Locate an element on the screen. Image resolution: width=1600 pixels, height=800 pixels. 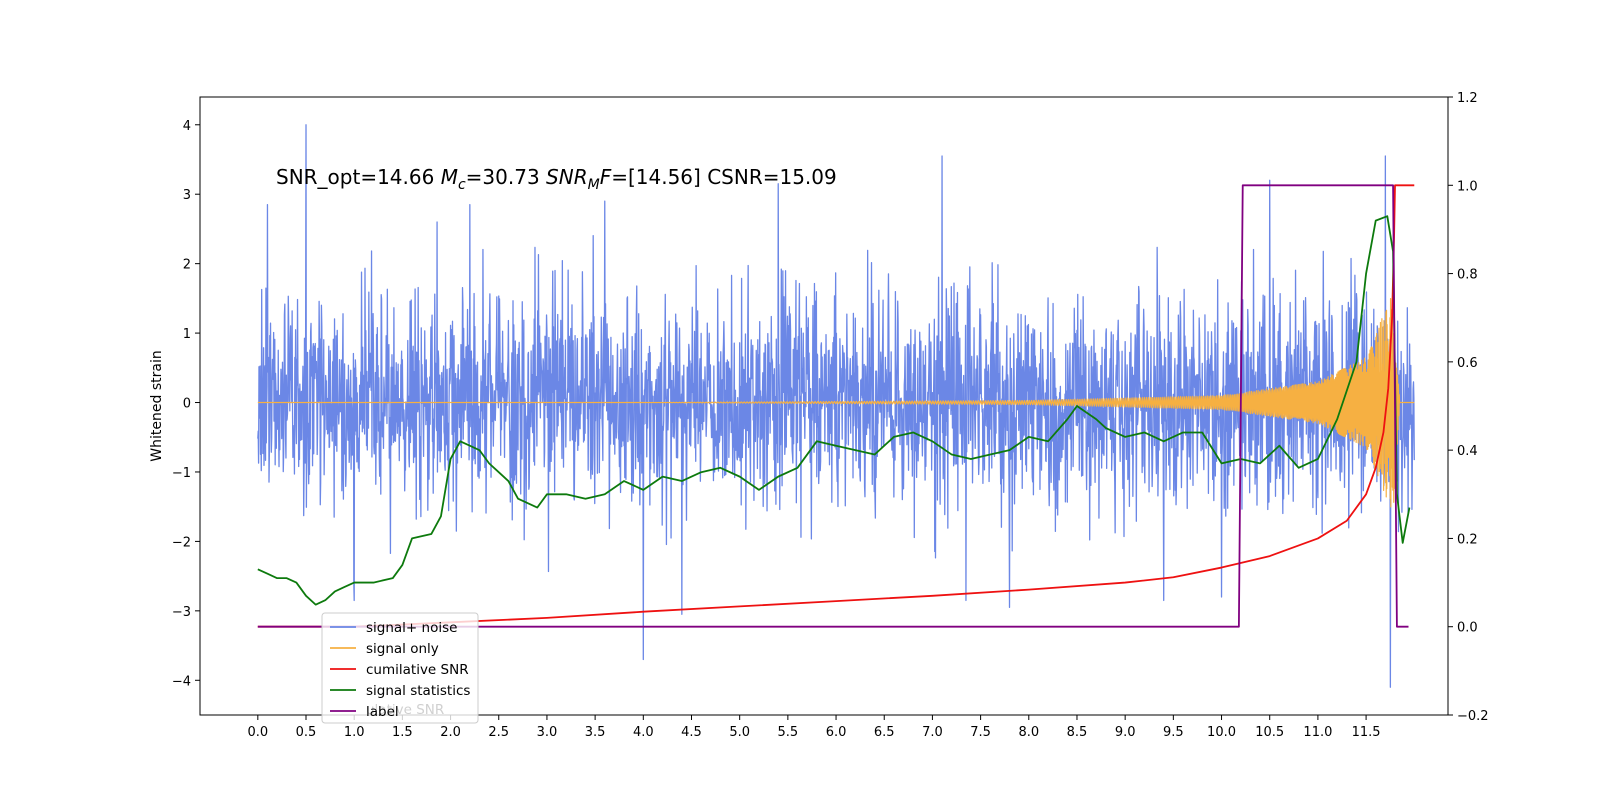
x-tick-label: 10.0 is located at coordinates (1221, 732).